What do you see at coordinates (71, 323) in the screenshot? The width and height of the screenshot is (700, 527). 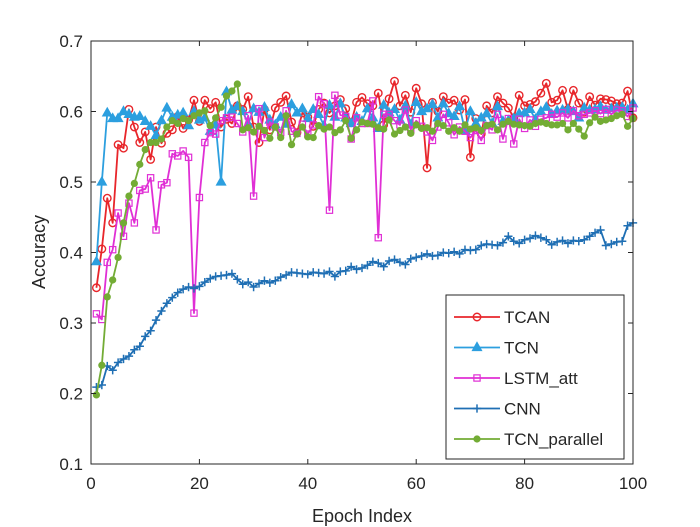 I see `y-tick-label: 0.3` at bounding box center [71, 323].